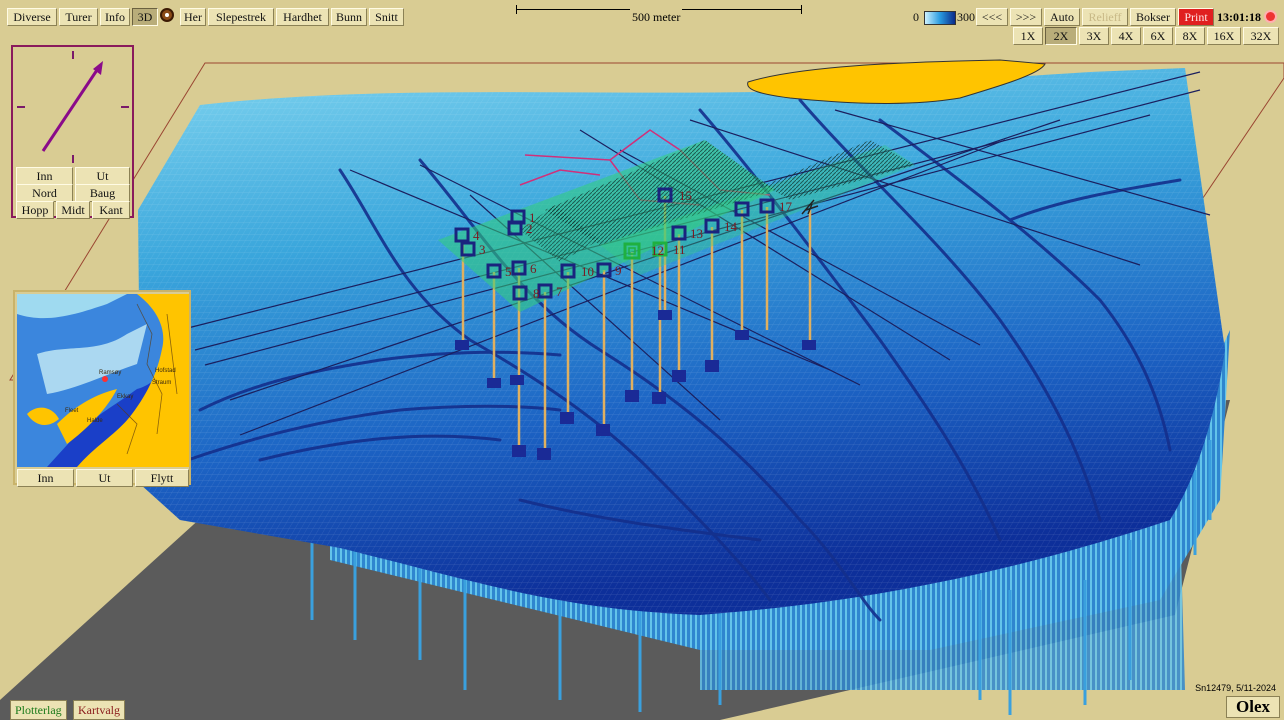 This screenshot has width=1284, height=720. Describe the element at coordinates (786, 206) in the screenshot. I see `svg-text: 17` at that location.